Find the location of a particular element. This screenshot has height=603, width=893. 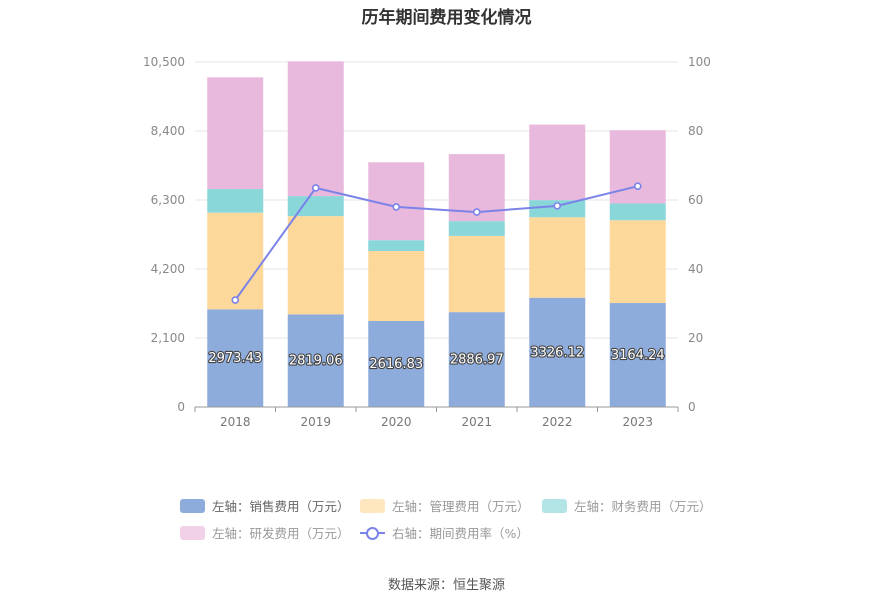

data-label: 2973.43 is located at coordinates (235, 358).